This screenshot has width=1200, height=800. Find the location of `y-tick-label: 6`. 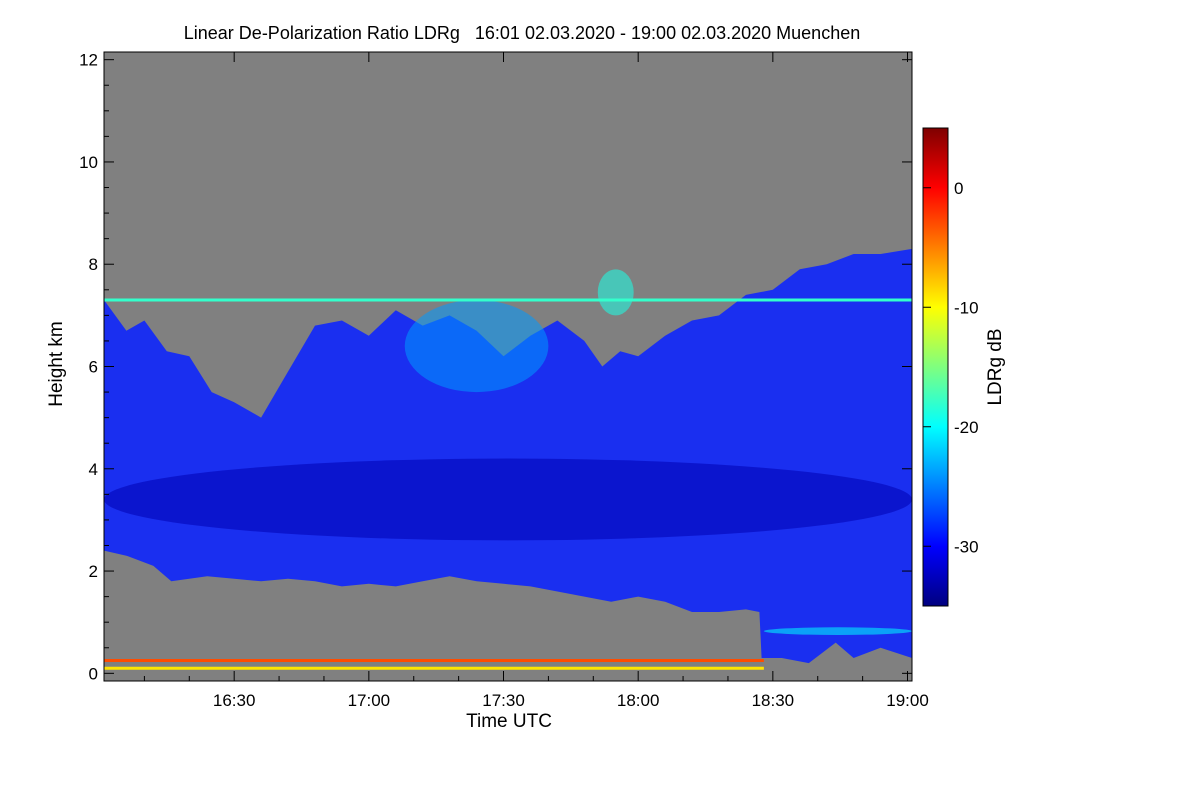

y-tick-label: 6 is located at coordinates (93, 367).